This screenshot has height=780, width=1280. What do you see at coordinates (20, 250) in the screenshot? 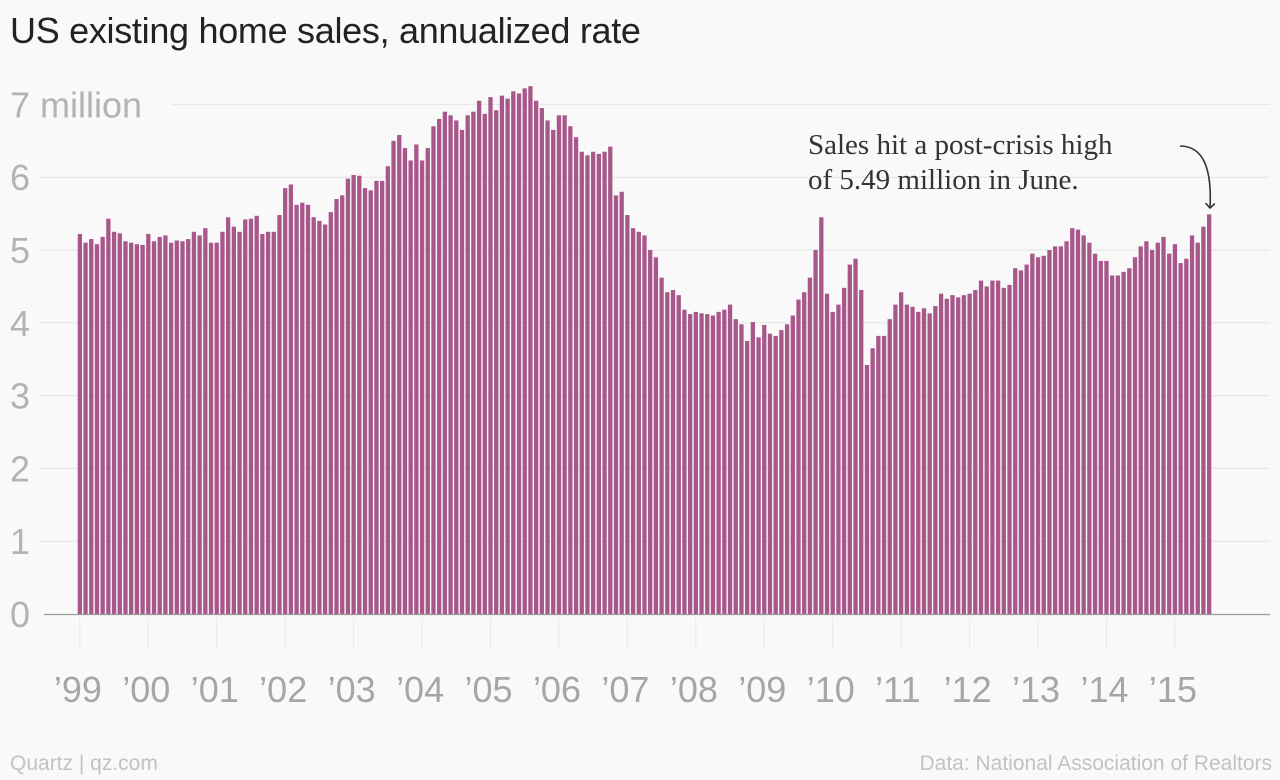
I see `y-tick-label: 5` at bounding box center [20, 250].